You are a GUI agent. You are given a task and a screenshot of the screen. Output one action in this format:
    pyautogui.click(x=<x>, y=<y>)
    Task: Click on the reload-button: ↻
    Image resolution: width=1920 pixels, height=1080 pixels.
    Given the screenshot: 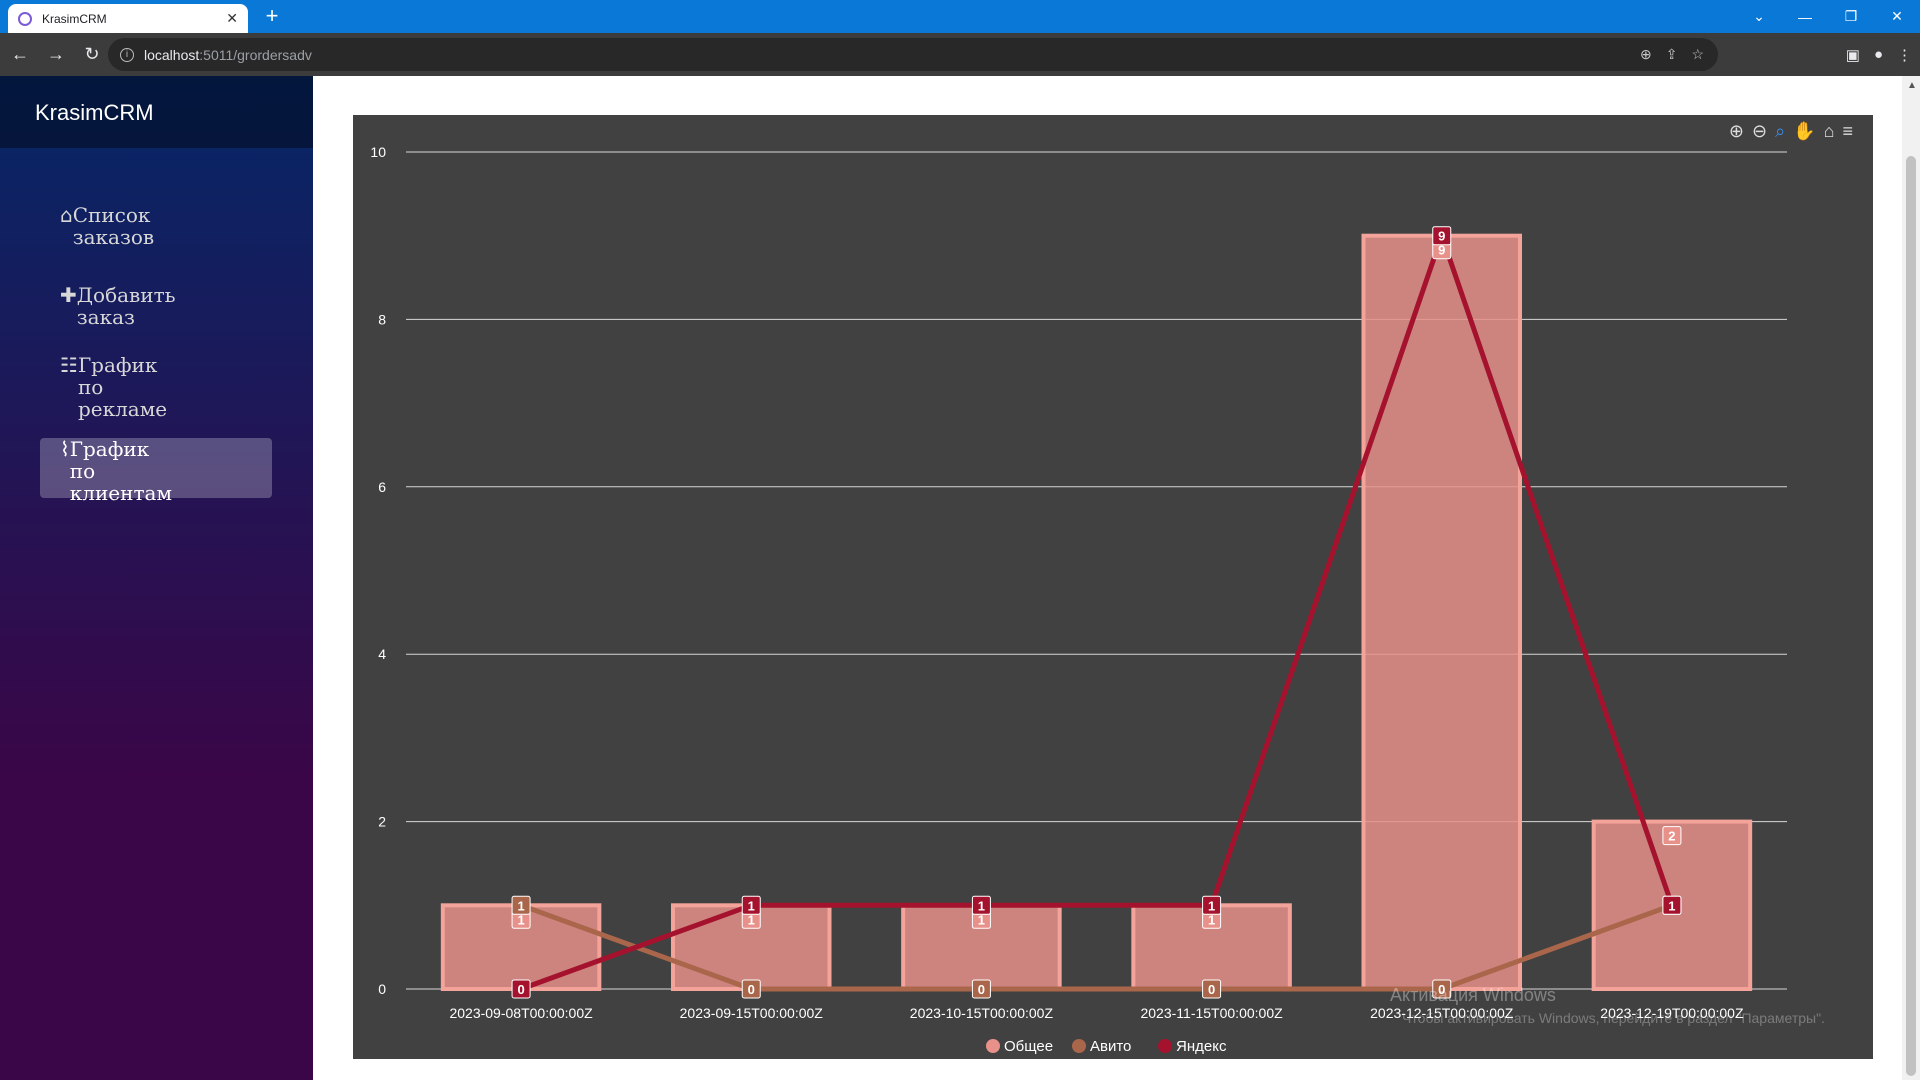 What is the action you would take?
    pyautogui.click(x=92, y=54)
    